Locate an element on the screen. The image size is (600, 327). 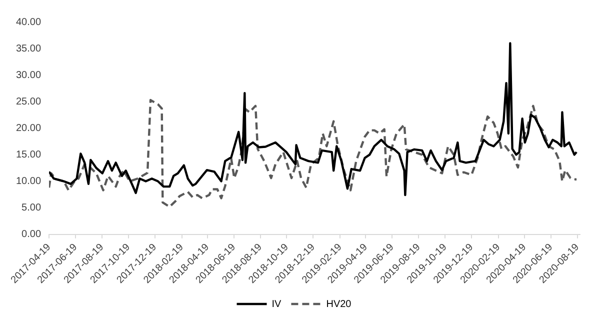
y-tick-label: 0.00 is located at coordinates (32, 234).